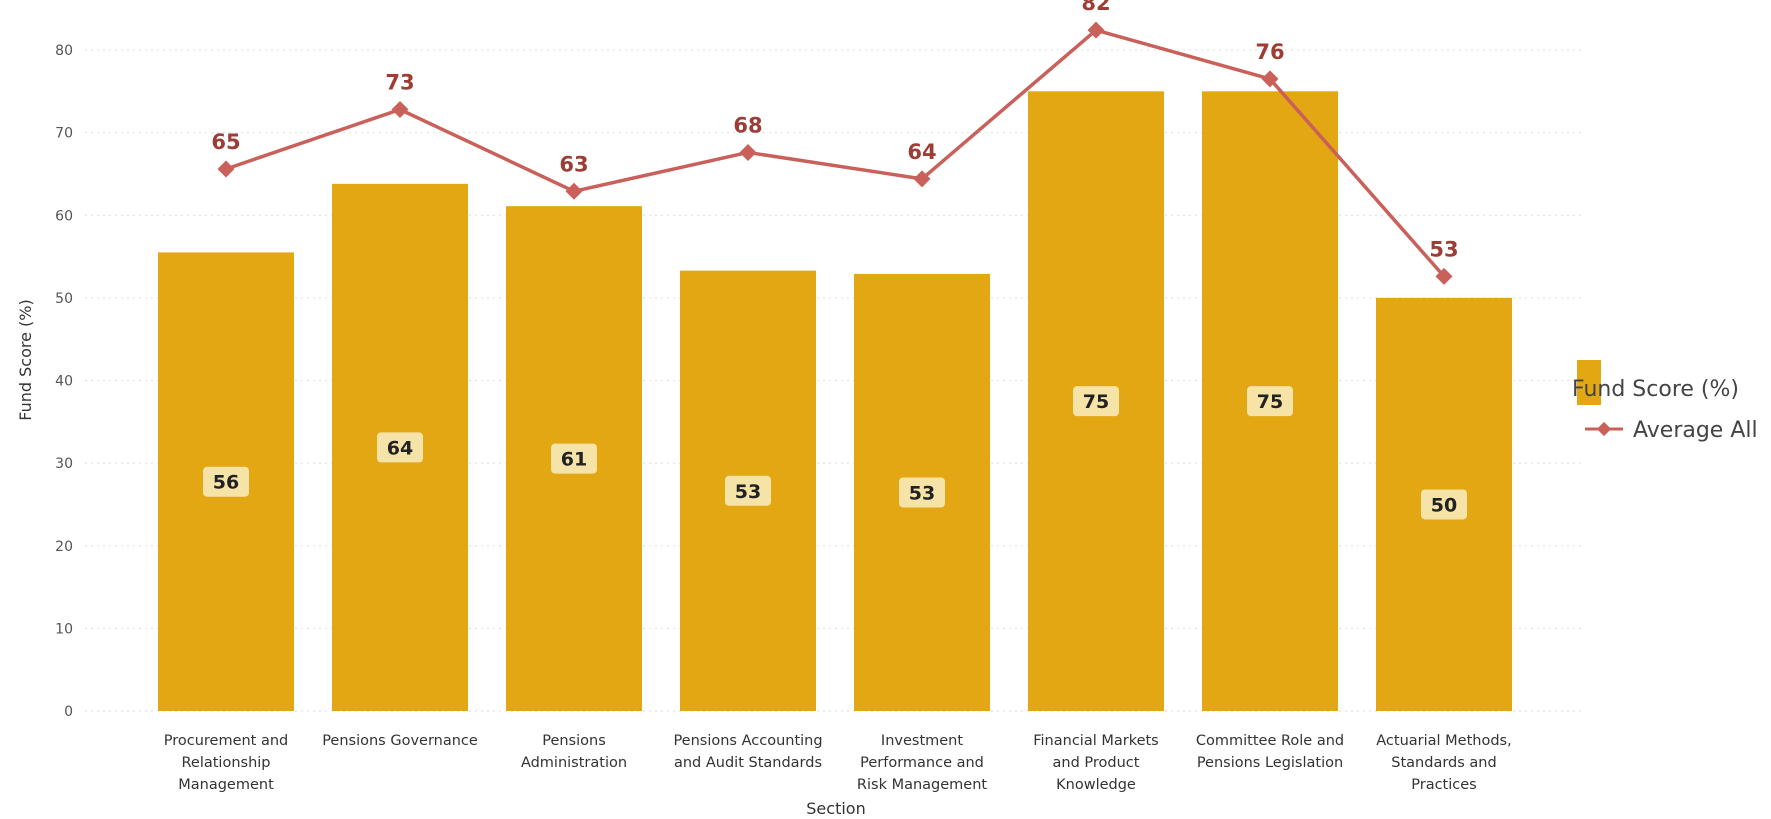 The height and width of the screenshot is (819, 1771). I want to click on y-tick-label: 30, so click(64, 464).